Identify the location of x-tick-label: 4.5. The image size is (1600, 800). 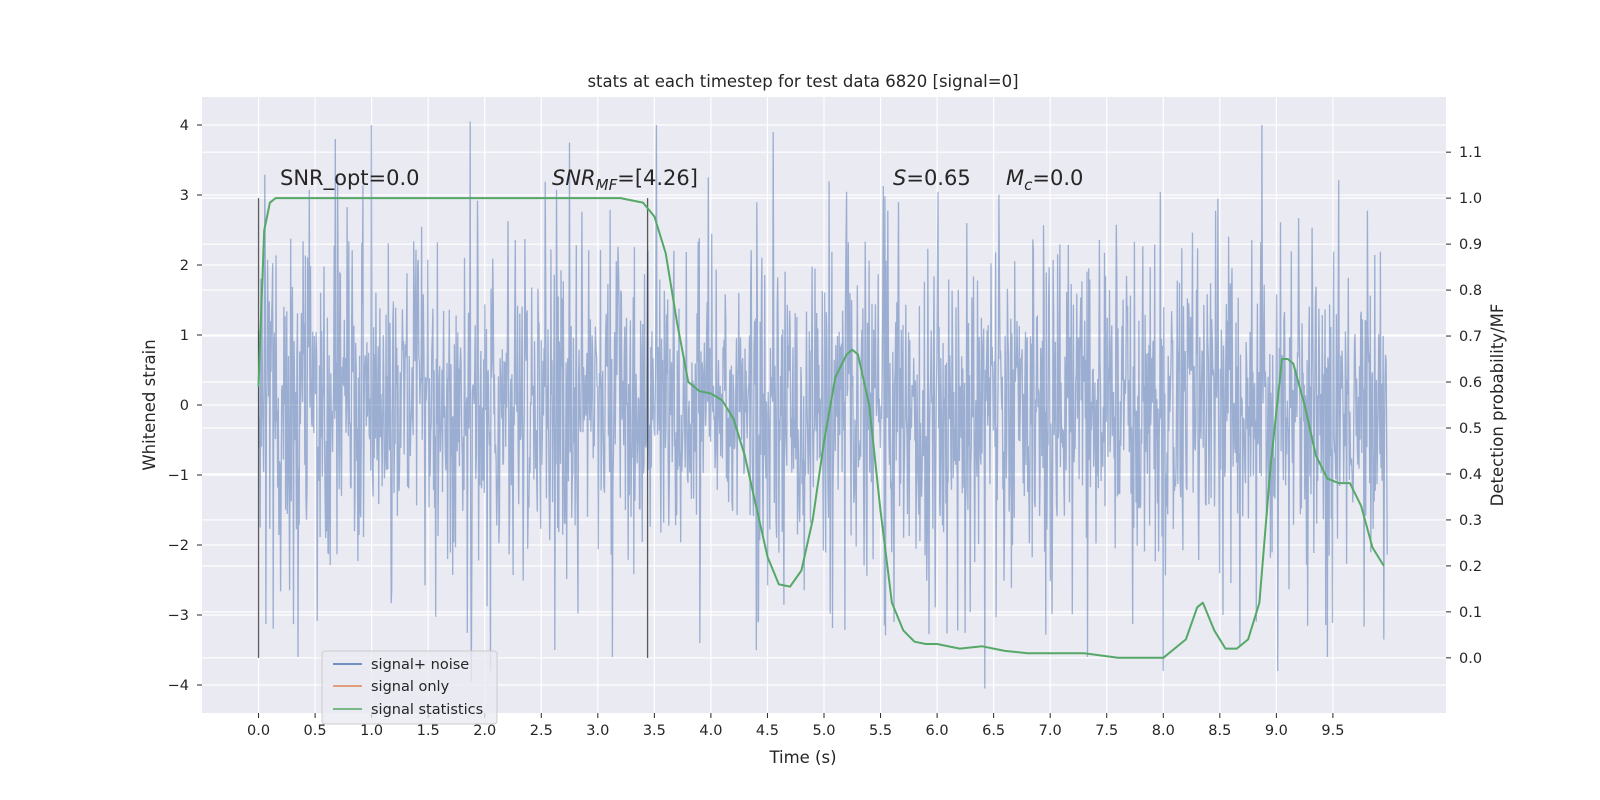
(767, 731).